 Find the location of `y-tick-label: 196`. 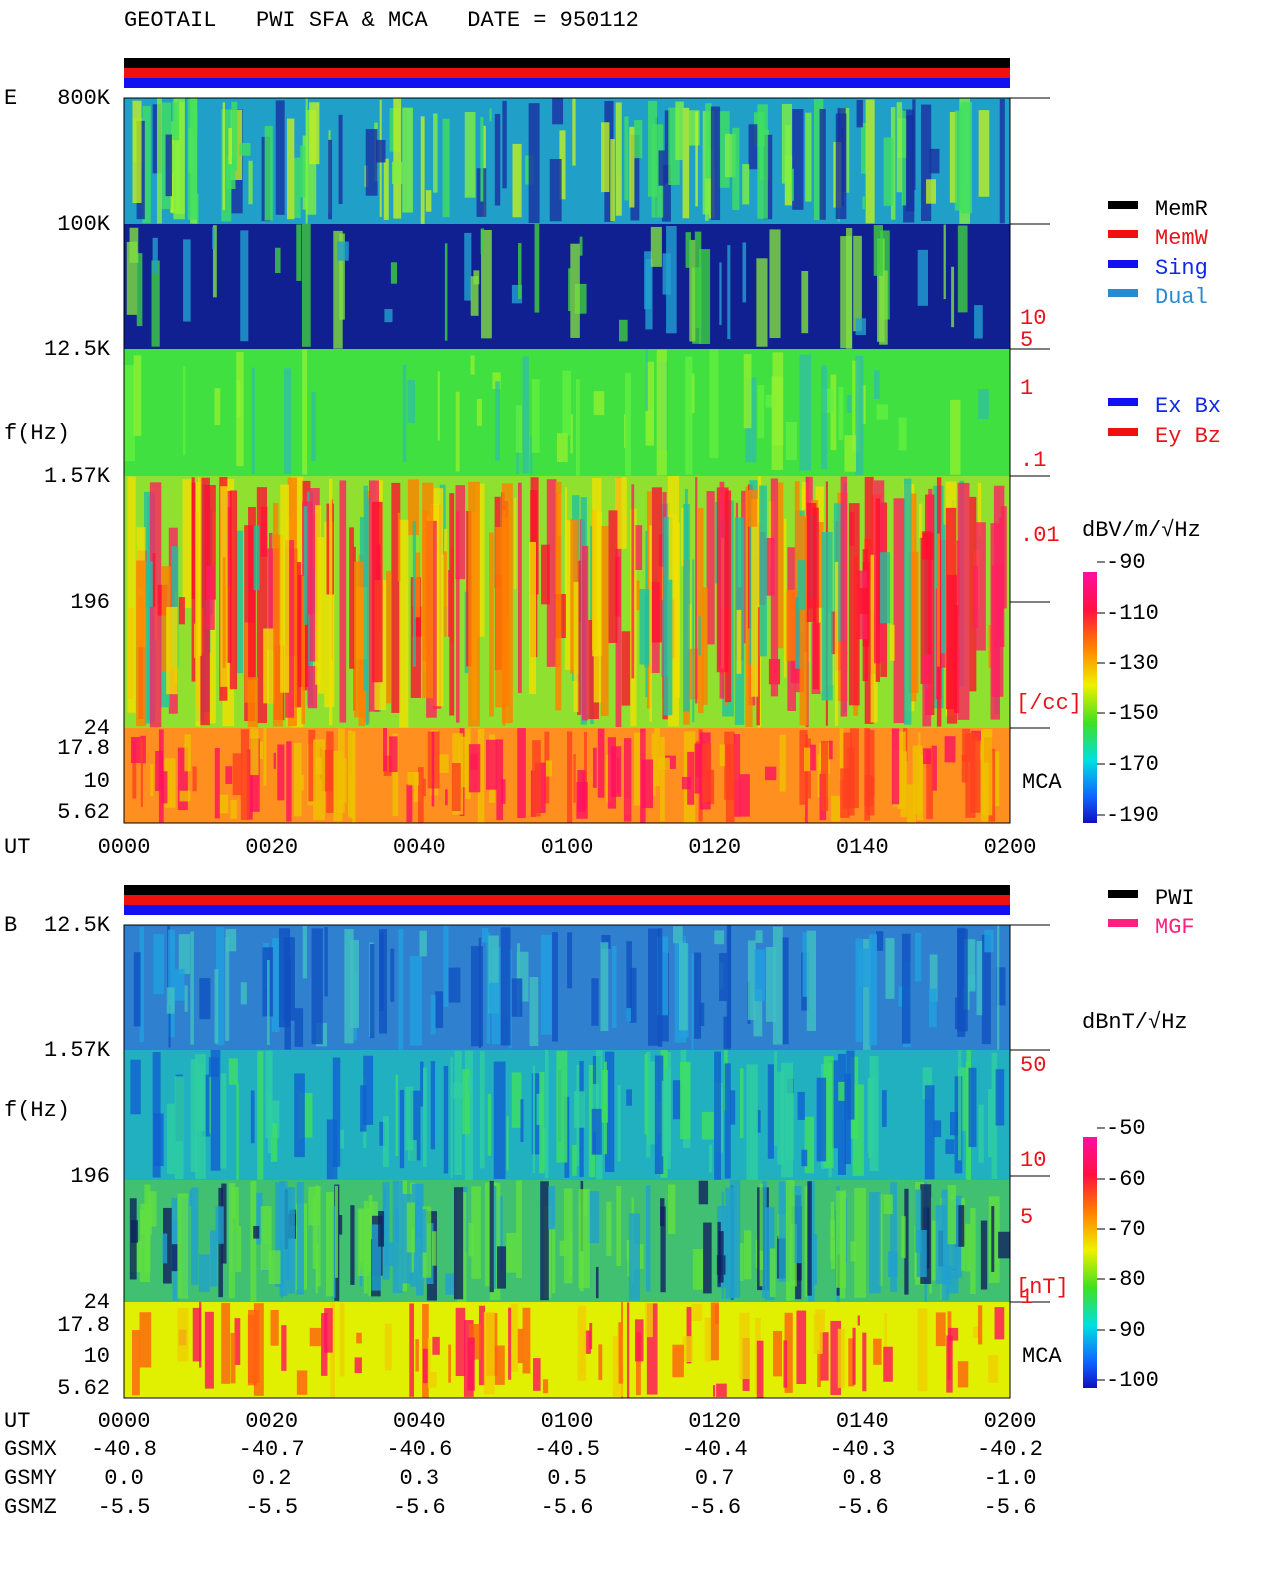

y-tick-label: 196 is located at coordinates (90, 602).